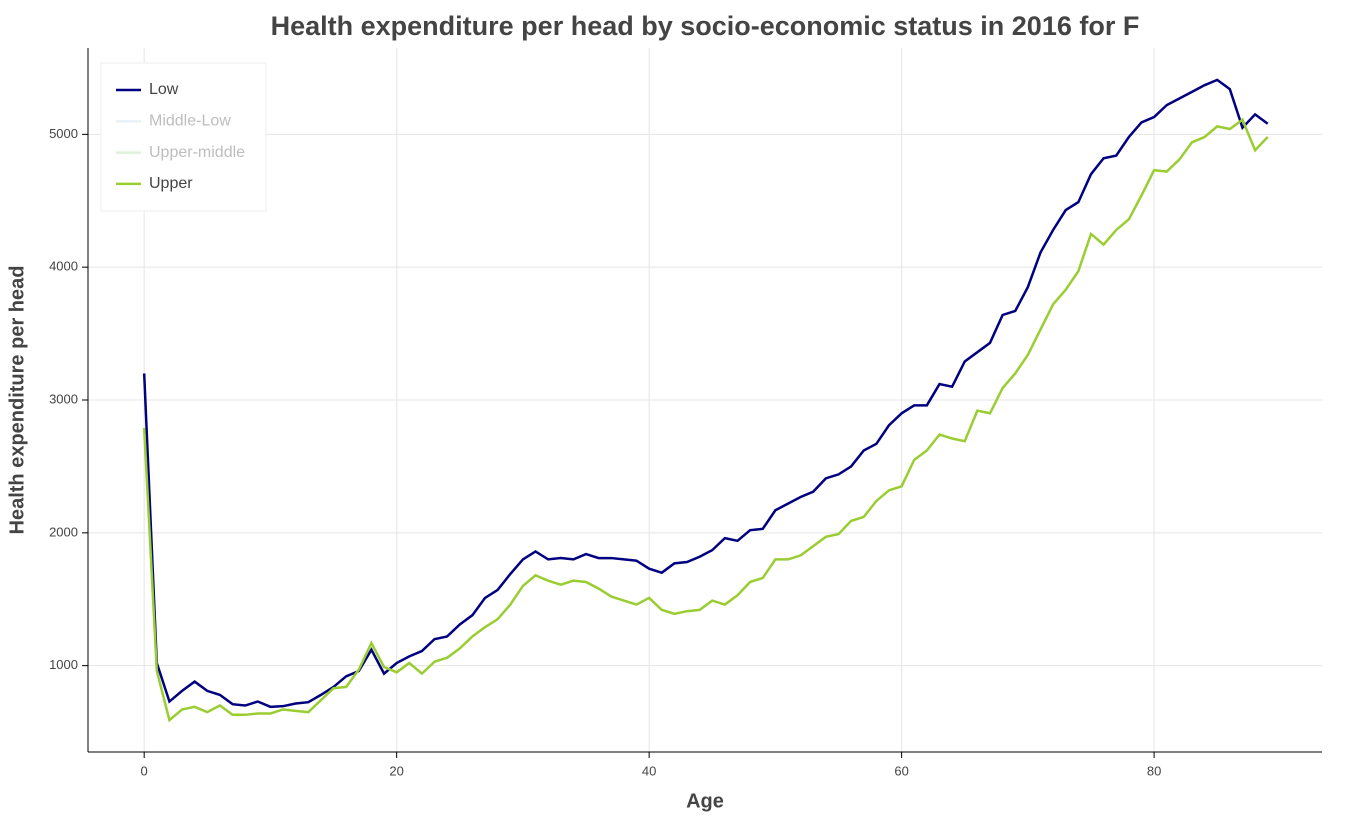  What do you see at coordinates (649, 770) in the screenshot?
I see `x-tick-label: 40` at bounding box center [649, 770].